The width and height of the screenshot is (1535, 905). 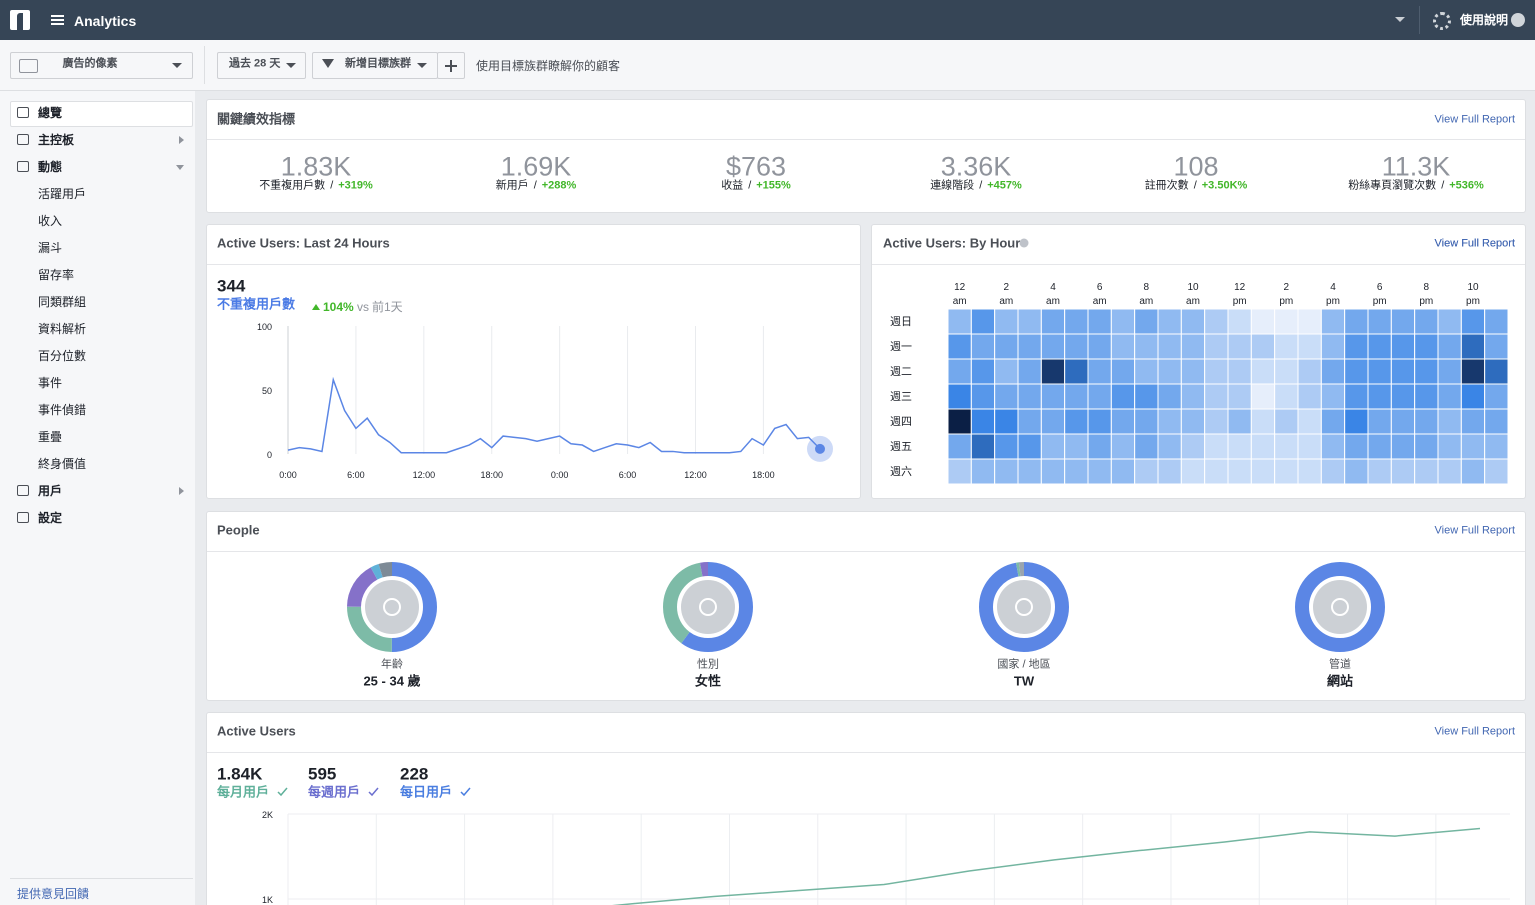 I want to click on source-select, so click(x=101, y=65).